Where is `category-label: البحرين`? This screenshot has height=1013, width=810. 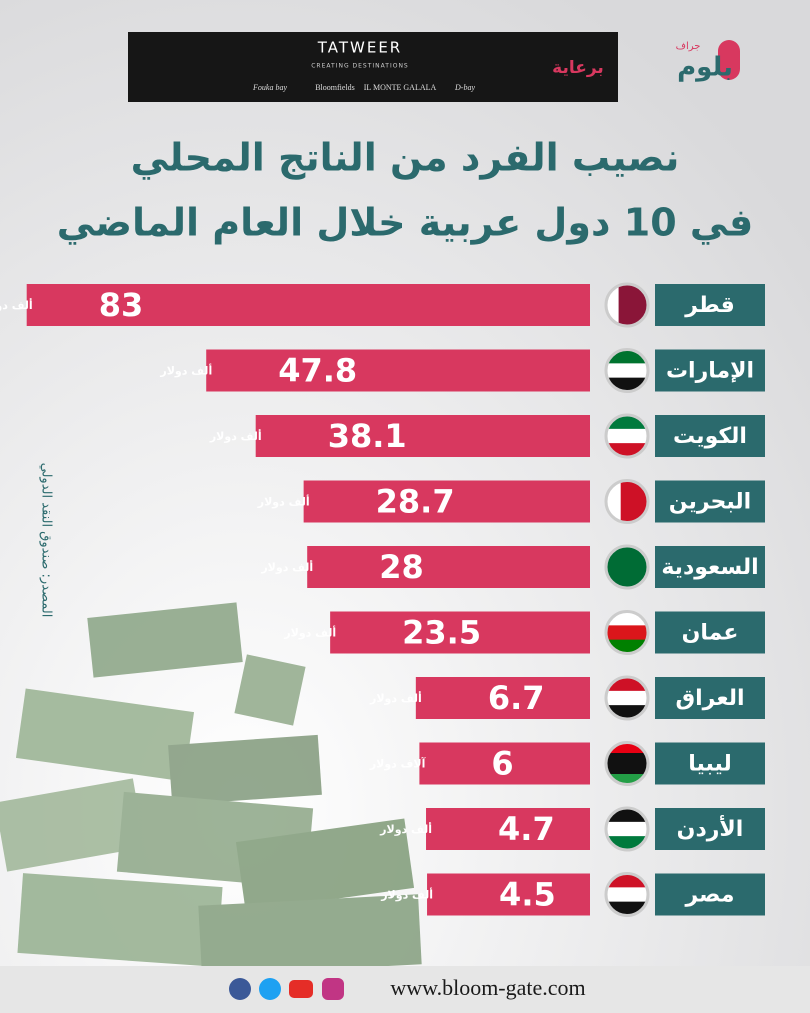 category-label: البحرين is located at coordinates (710, 502).